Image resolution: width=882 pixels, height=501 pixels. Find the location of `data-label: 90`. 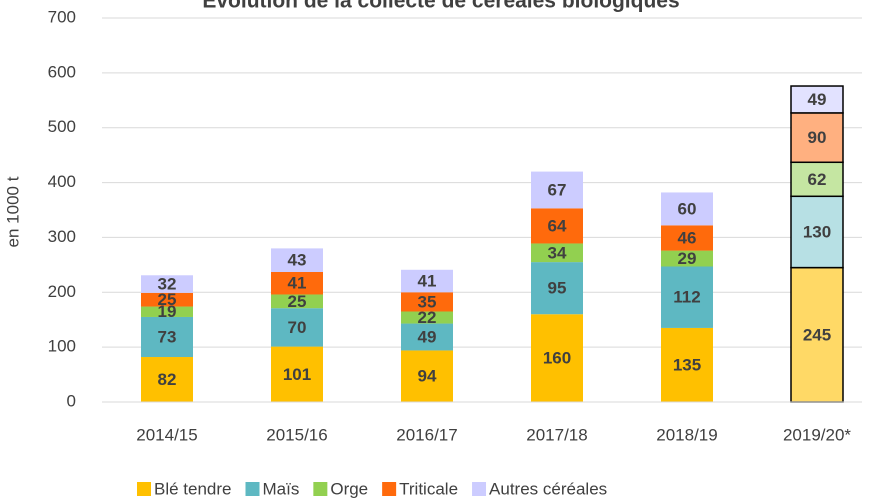

data-label: 90 is located at coordinates (817, 137).